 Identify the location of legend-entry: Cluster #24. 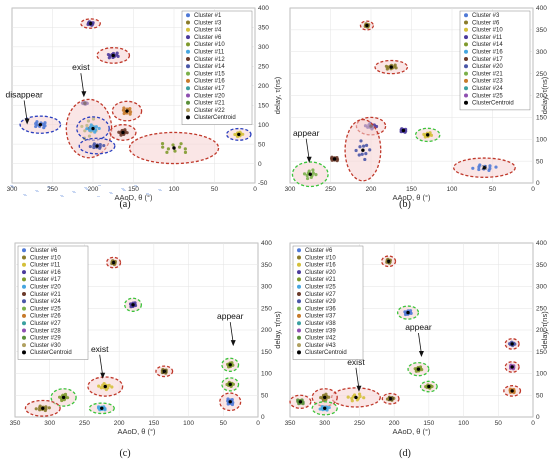
(45, 302).